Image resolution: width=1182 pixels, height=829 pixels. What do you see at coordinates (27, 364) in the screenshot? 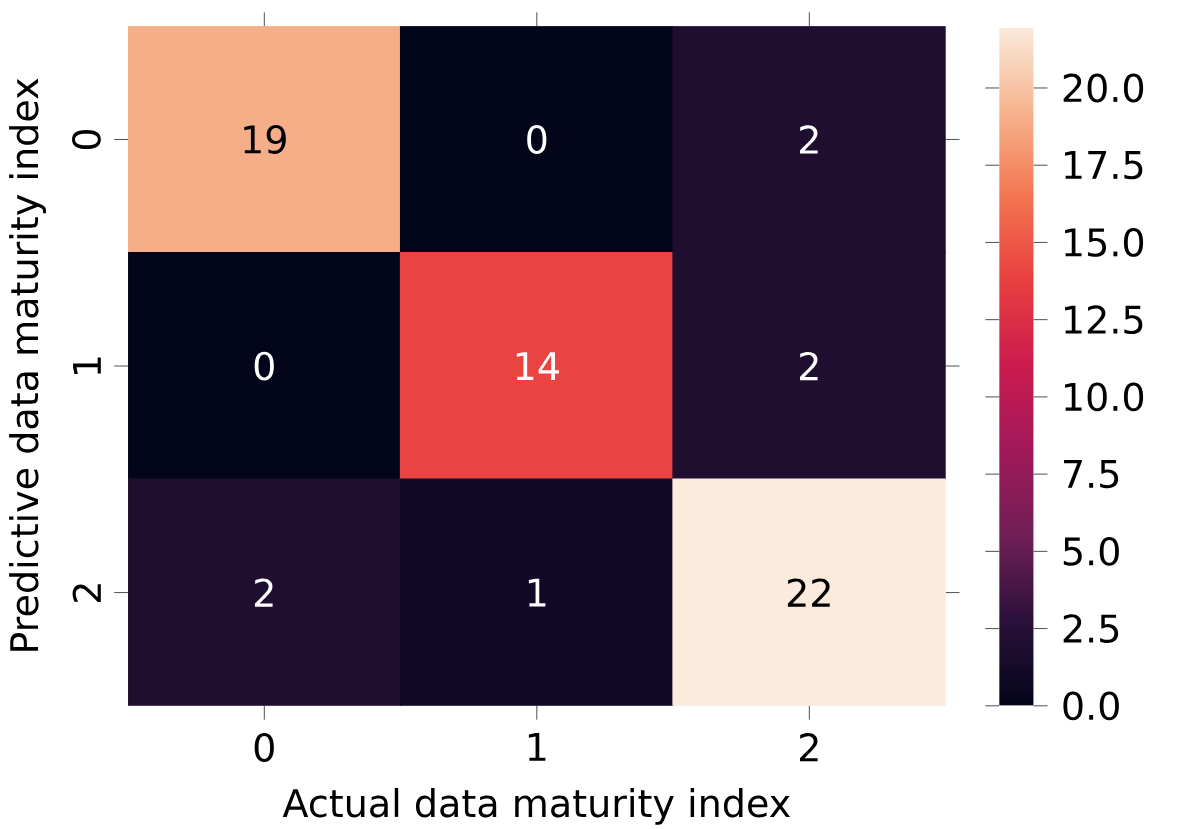
I see `y-axis-title: Predictive data maturity index` at bounding box center [27, 364].